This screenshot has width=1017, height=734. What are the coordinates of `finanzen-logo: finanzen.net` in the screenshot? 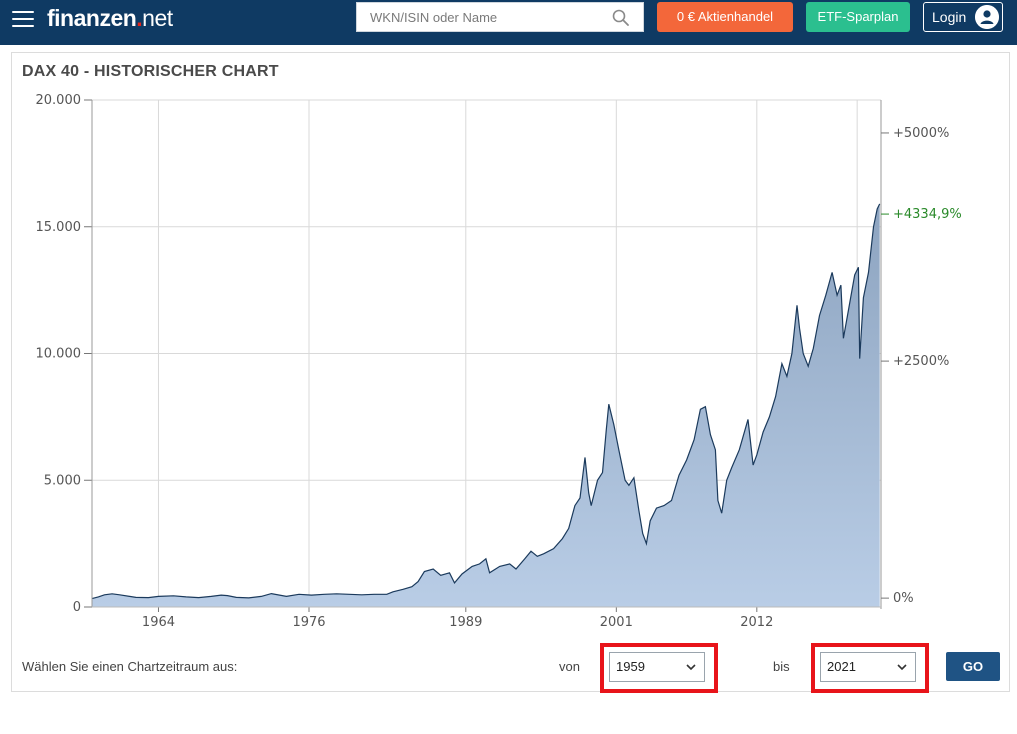 It's located at (110, 18).